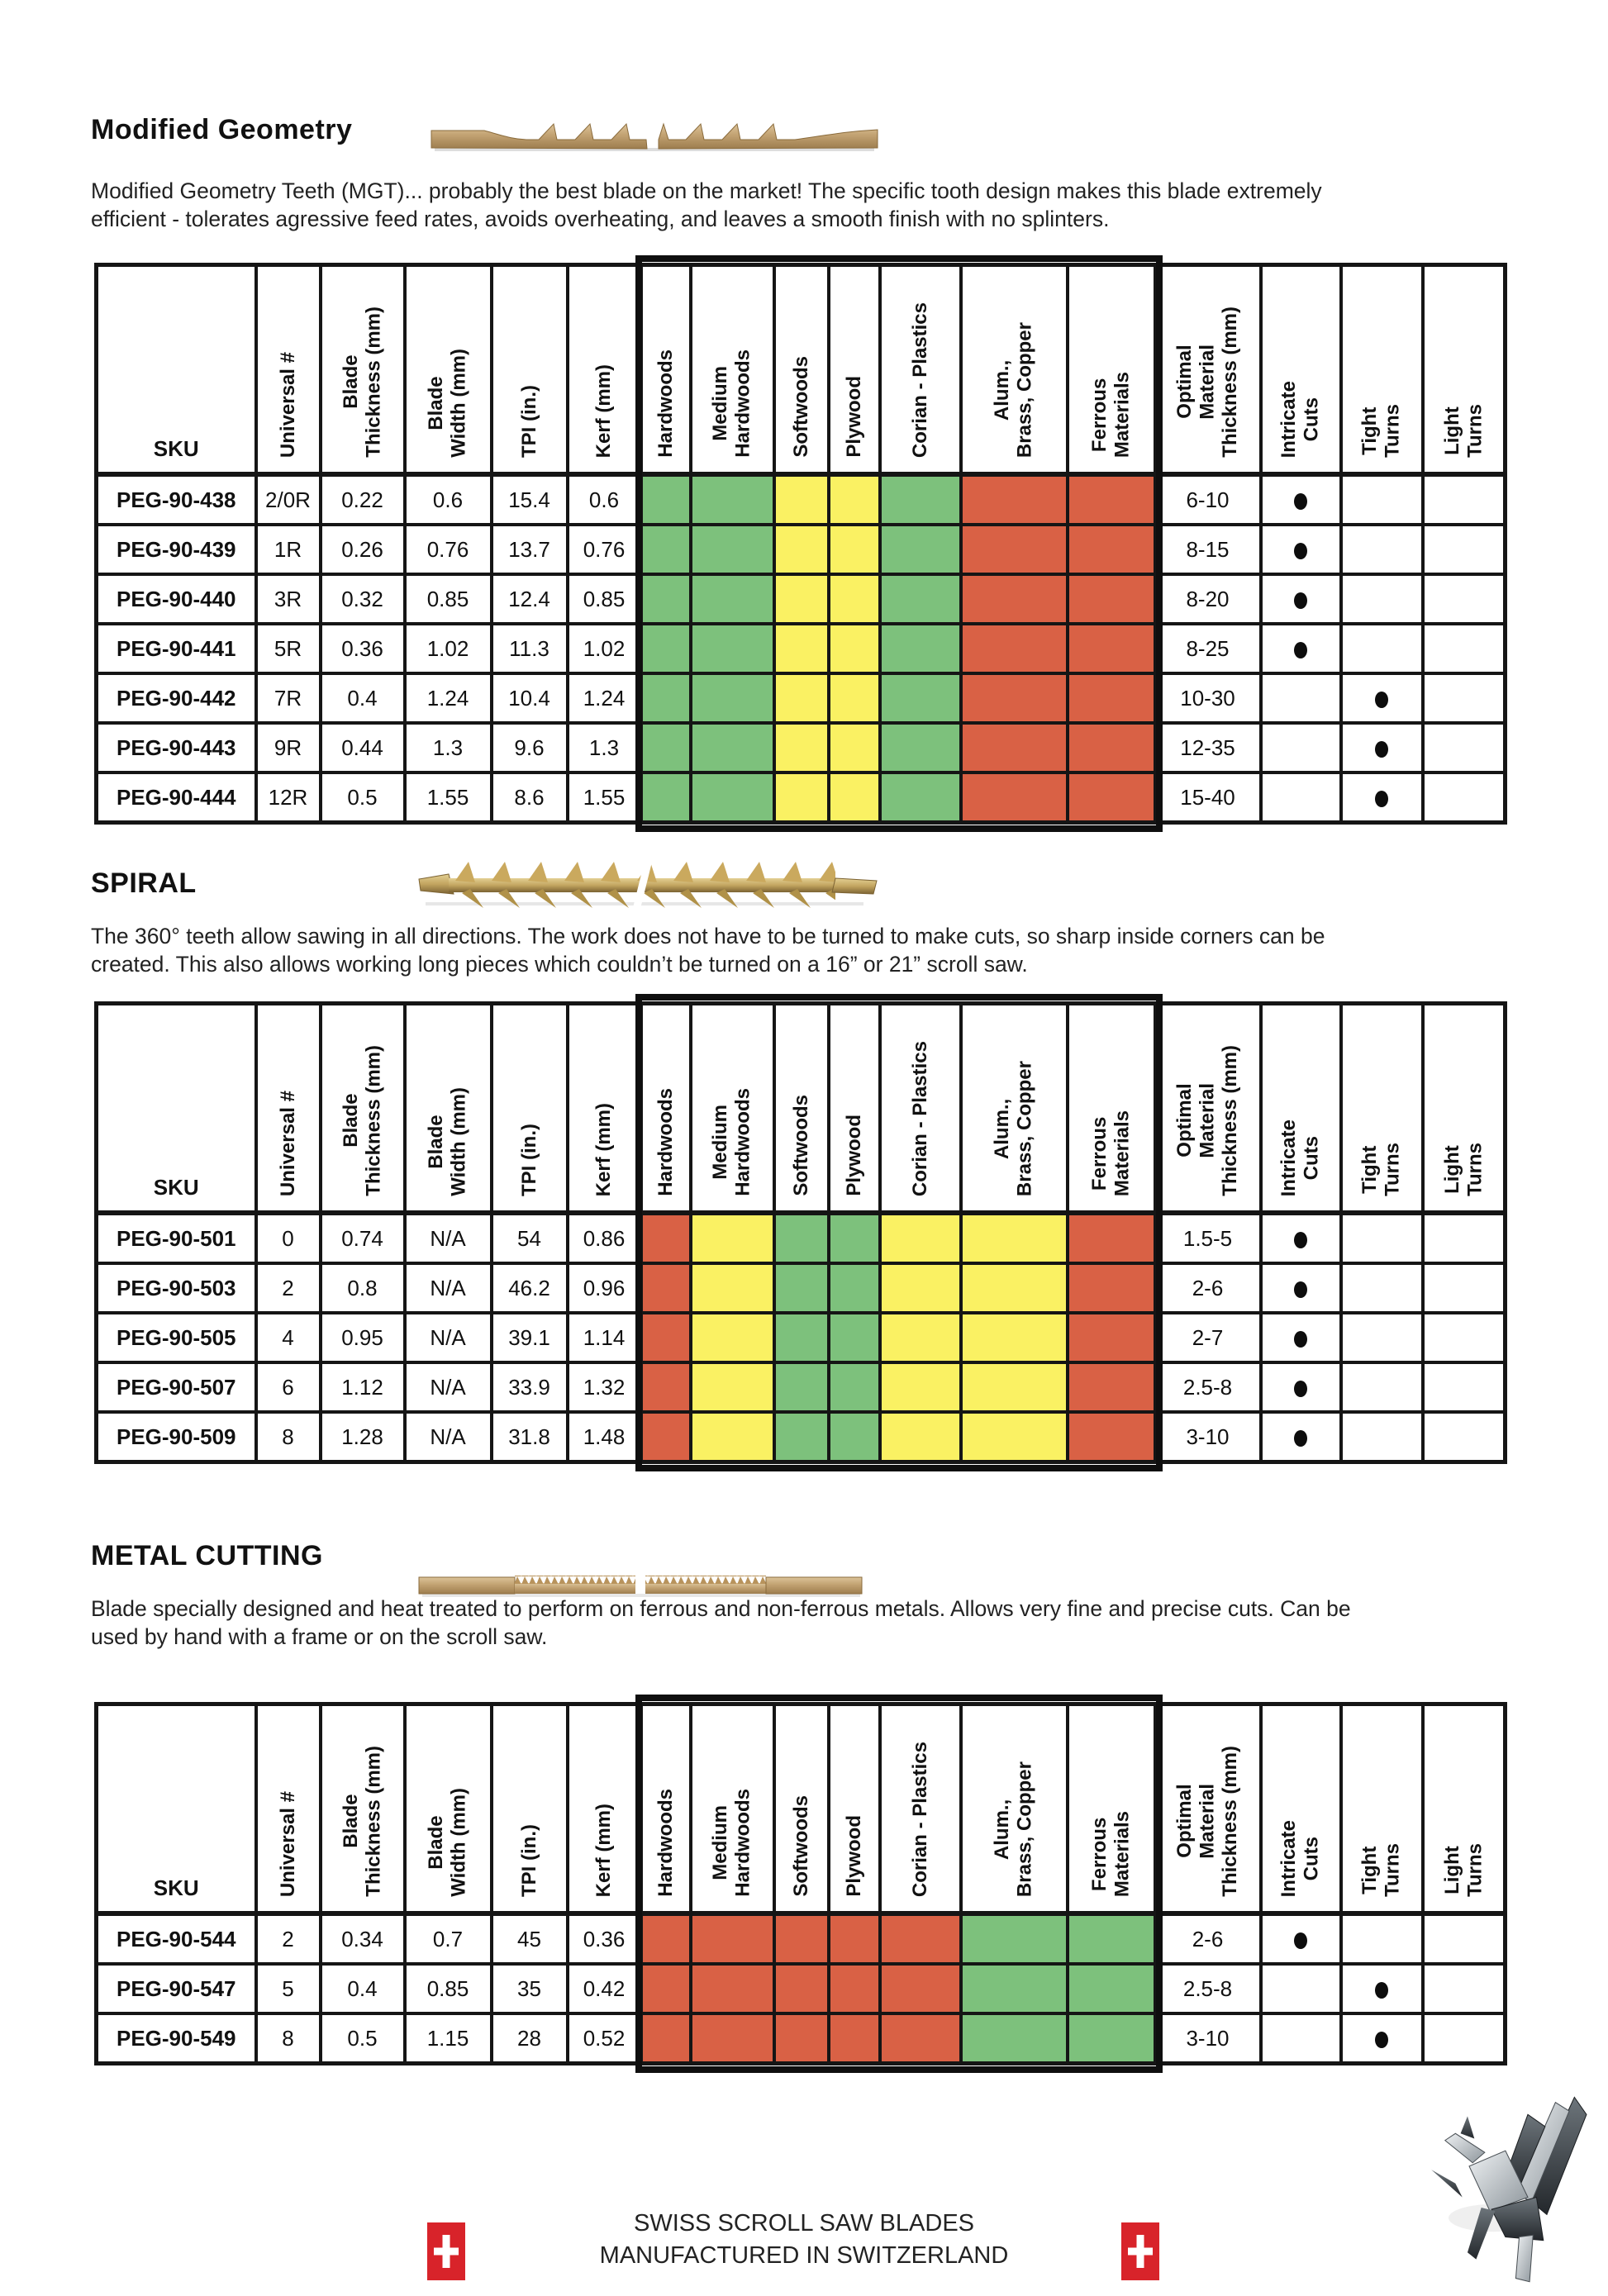 The height and width of the screenshot is (2296, 1608). I want to click on column-header-label: Corian - Plastics, so click(920, 380).